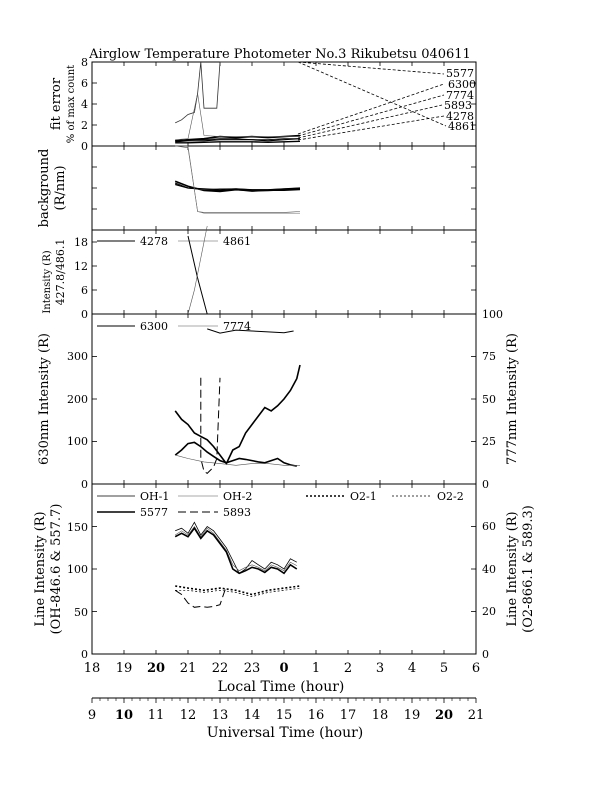 The image size is (612, 792). What do you see at coordinates (512, 568) in the screenshot?
I see `line-ylabel-right-1: Line Intensity (R)` at bounding box center [512, 568].